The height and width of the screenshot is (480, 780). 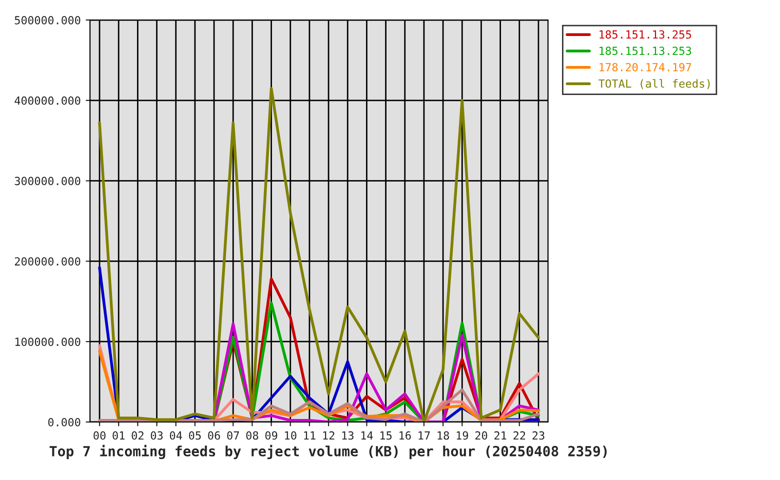 I want to click on x-tick-label: 10, so click(x=290, y=435).